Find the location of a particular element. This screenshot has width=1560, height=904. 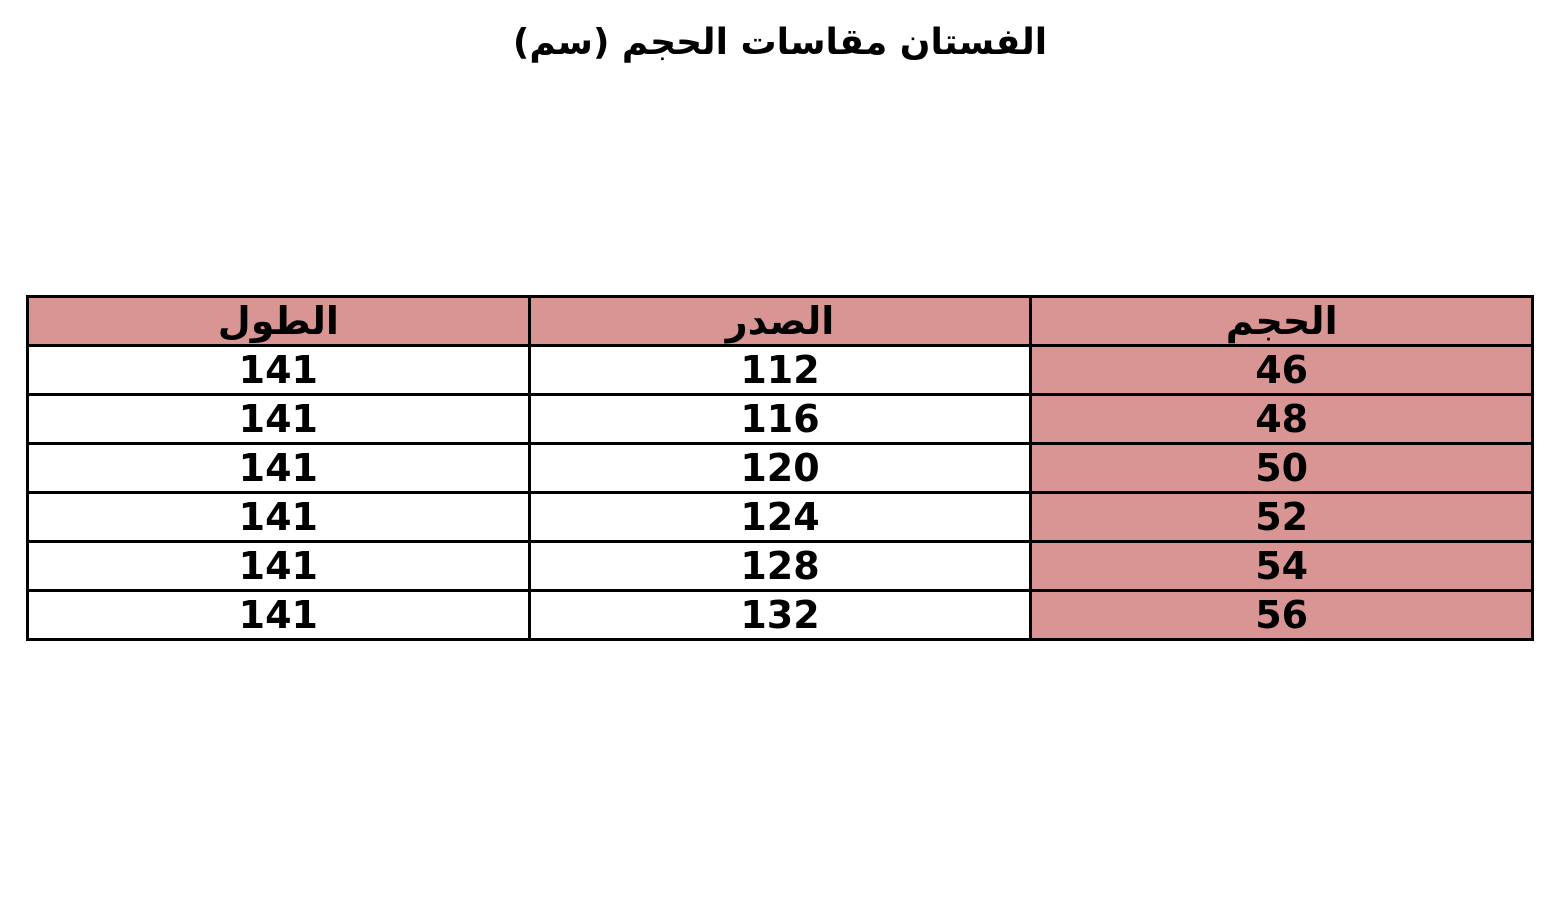

cell-size: 52 is located at coordinates (1281, 517).